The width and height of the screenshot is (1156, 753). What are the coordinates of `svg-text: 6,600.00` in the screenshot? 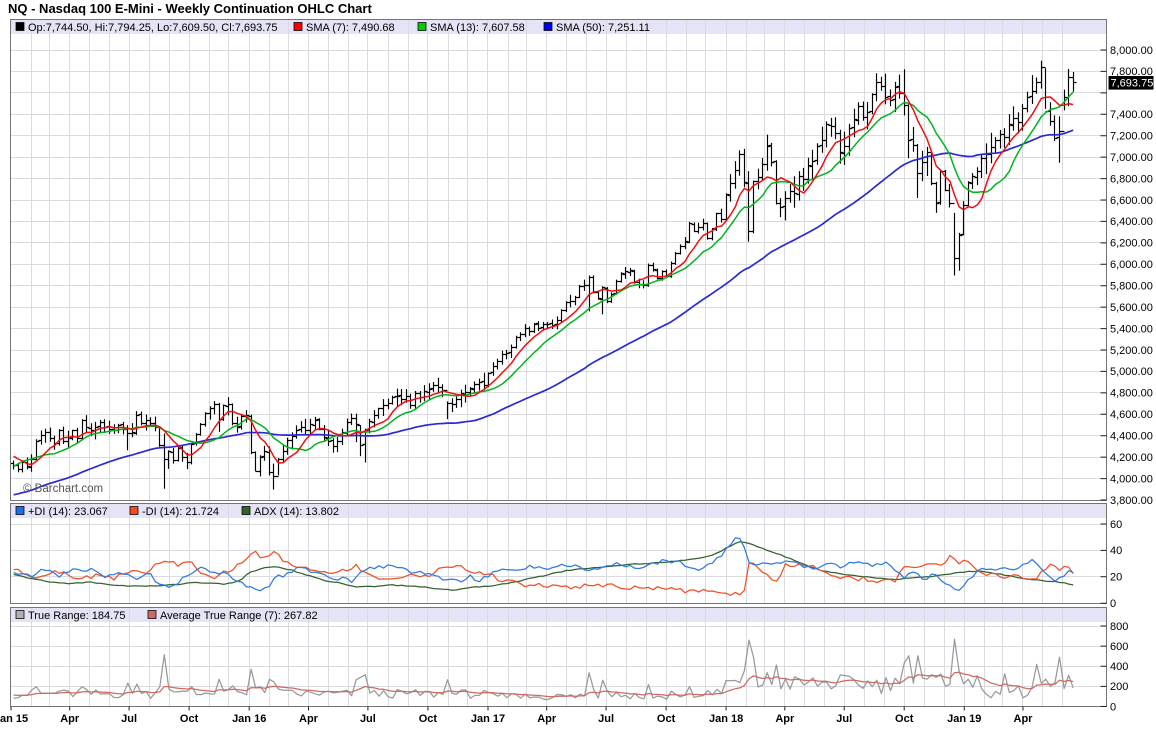 It's located at (1131, 201).